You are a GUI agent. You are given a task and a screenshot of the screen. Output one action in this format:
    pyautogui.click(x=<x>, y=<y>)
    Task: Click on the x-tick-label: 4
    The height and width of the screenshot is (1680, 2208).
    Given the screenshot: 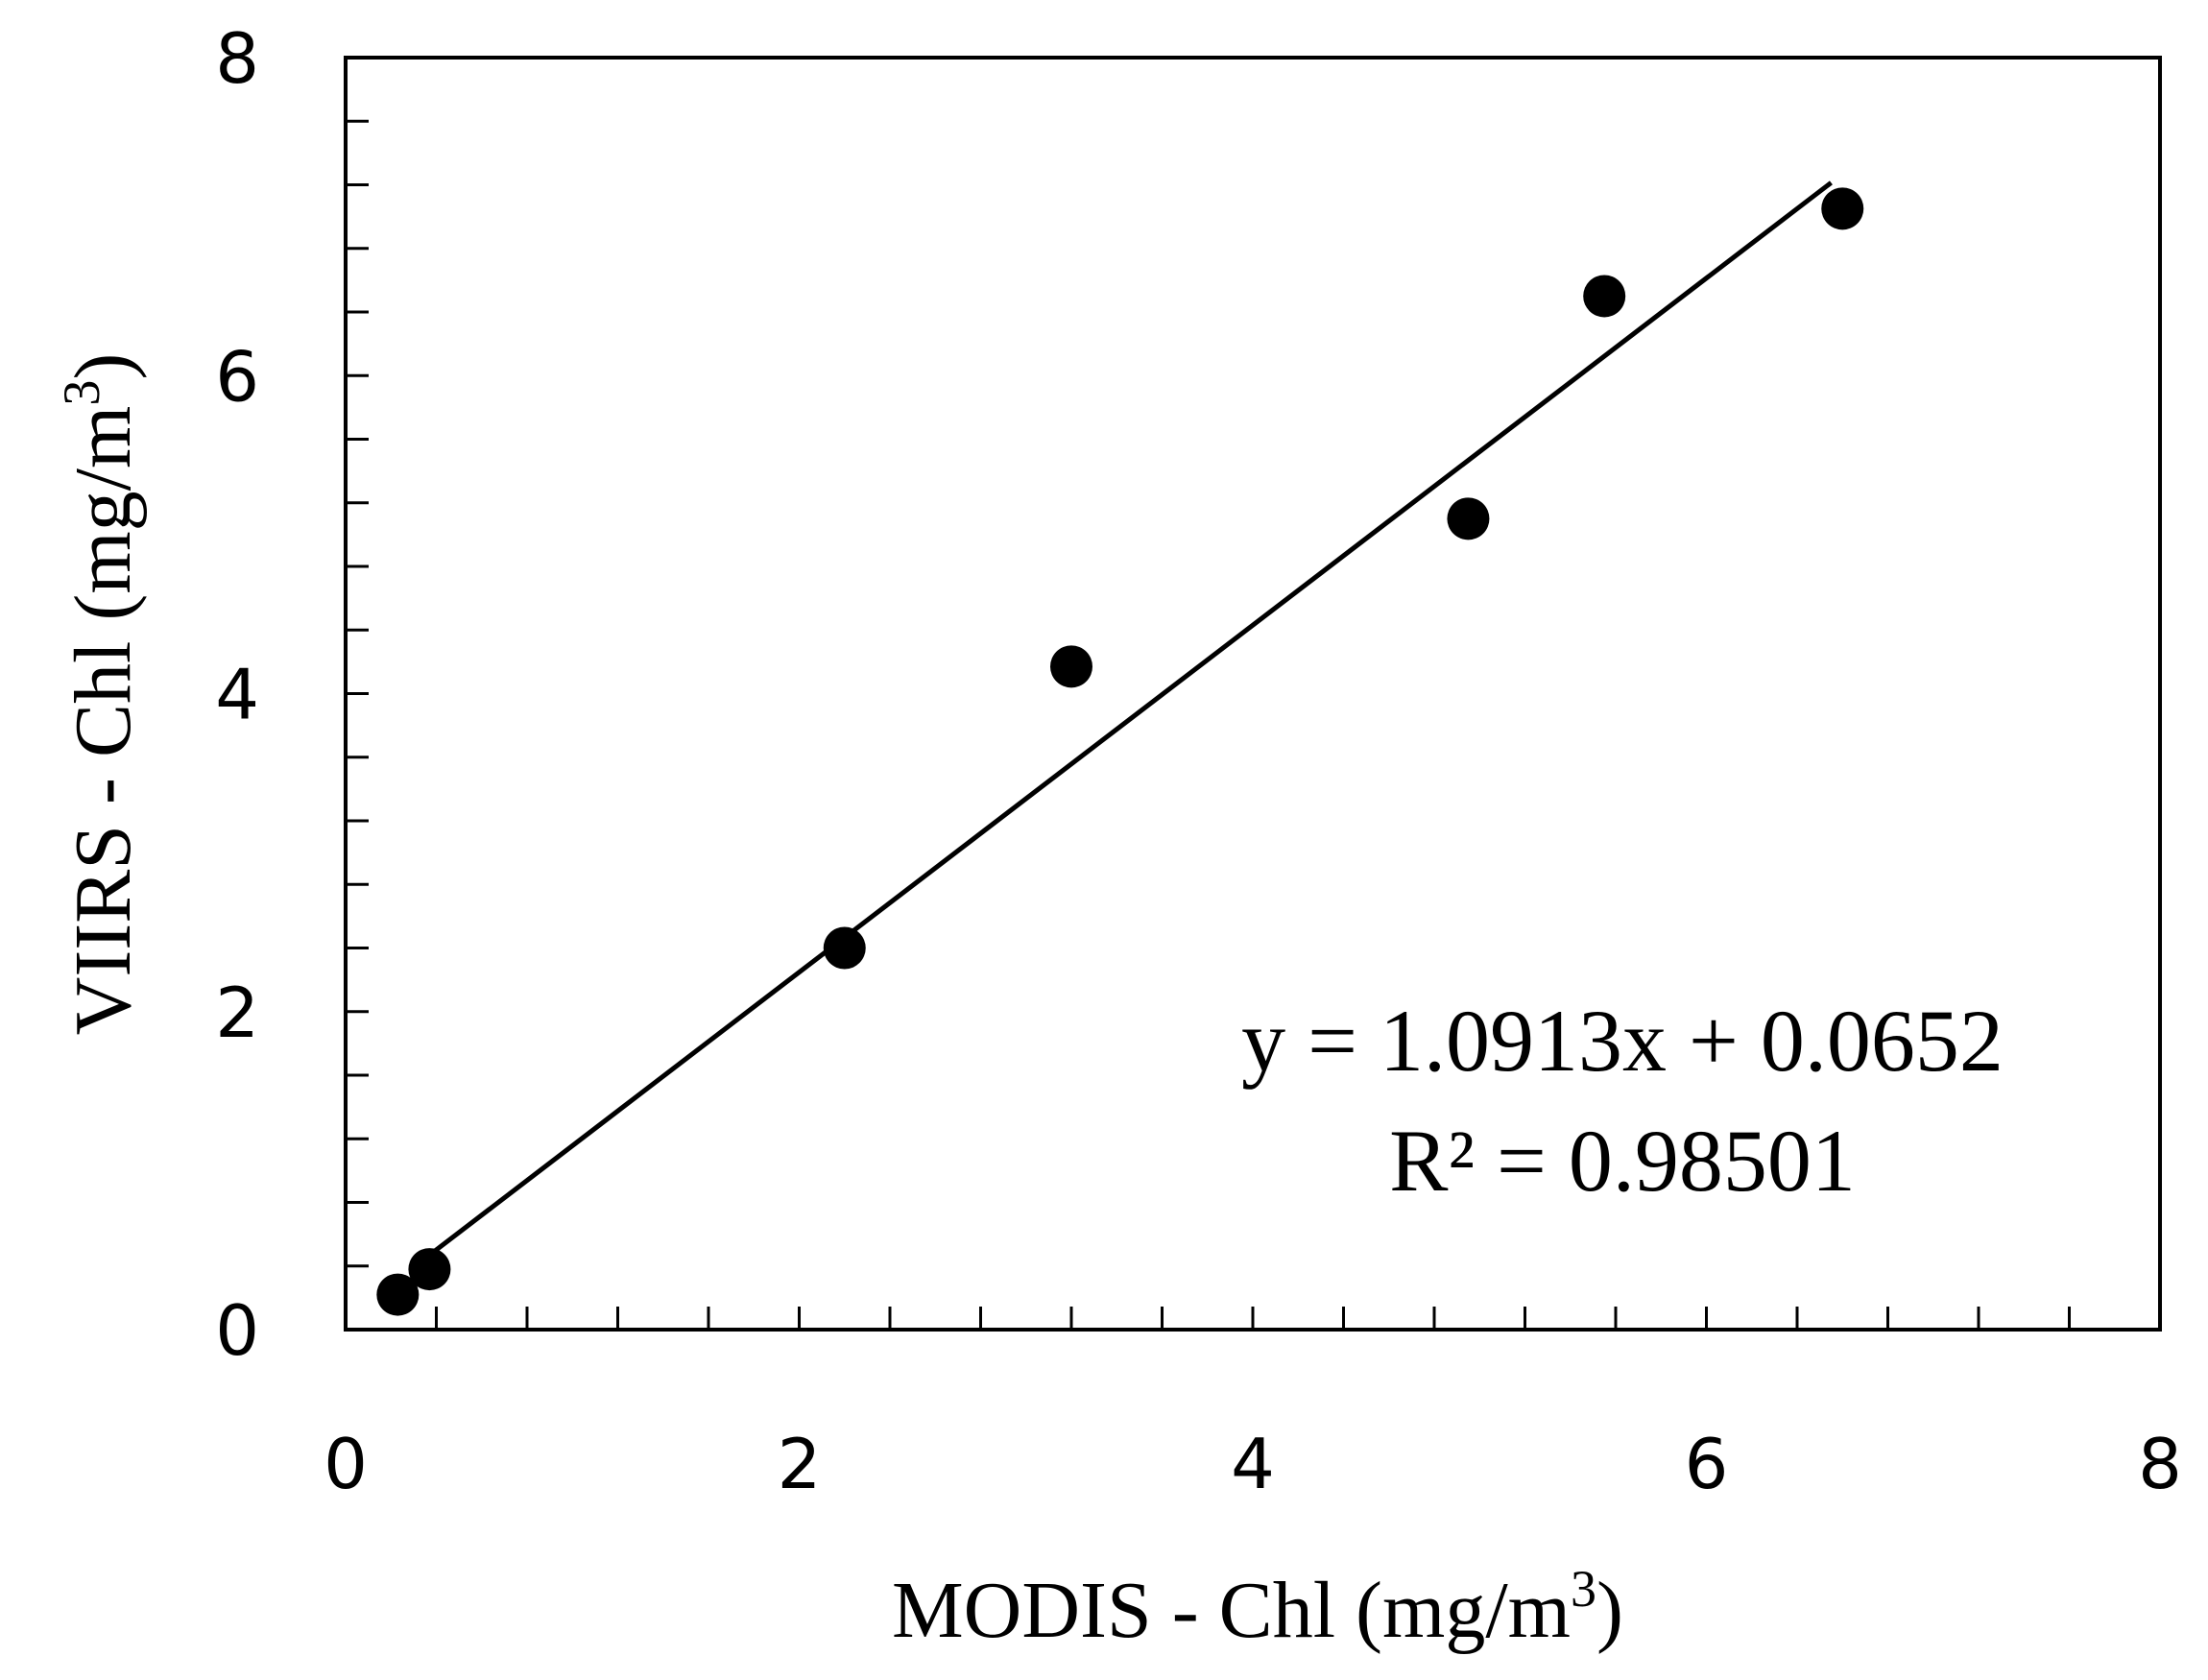 What is the action you would take?
    pyautogui.click(x=1253, y=1464)
    